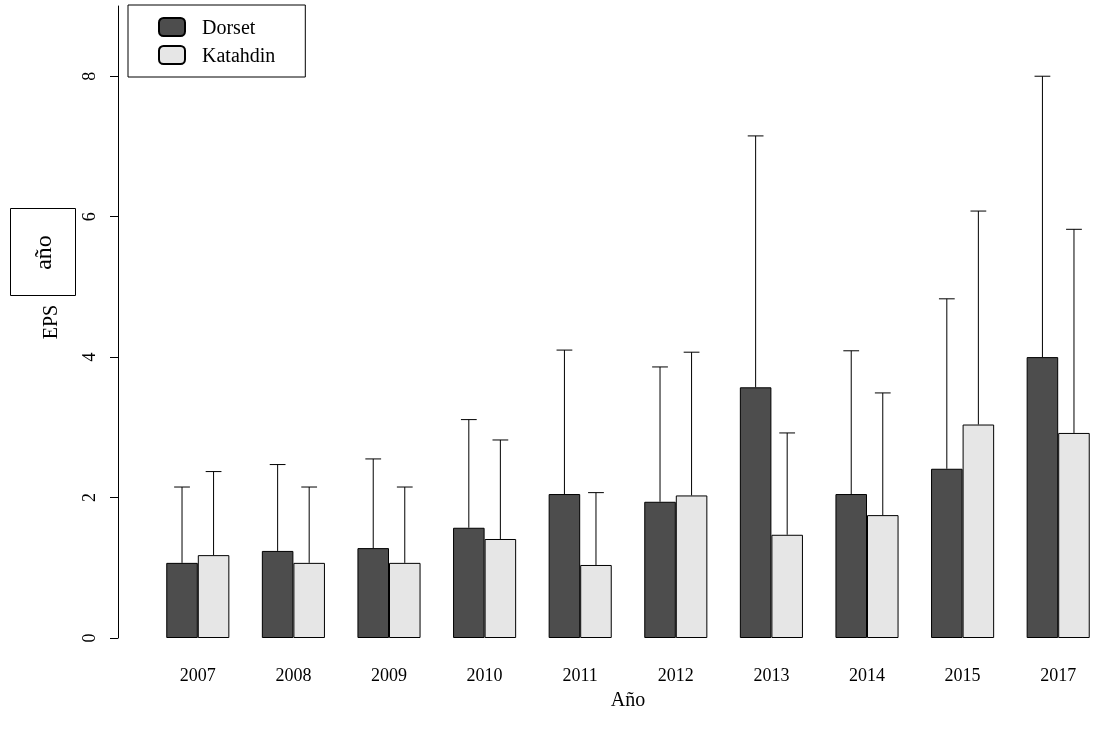 The width and height of the screenshot is (1111, 738). Describe the element at coordinates (628, 698) in the screenshot. I see `x-axis-title: Año` at that location.